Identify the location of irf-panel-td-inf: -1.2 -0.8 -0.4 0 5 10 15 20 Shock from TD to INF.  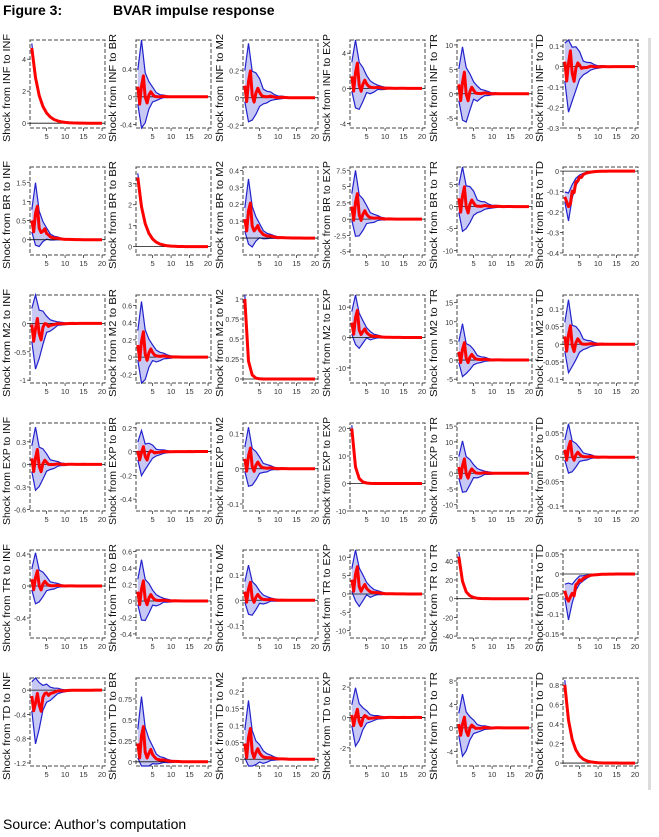
(54, 726).